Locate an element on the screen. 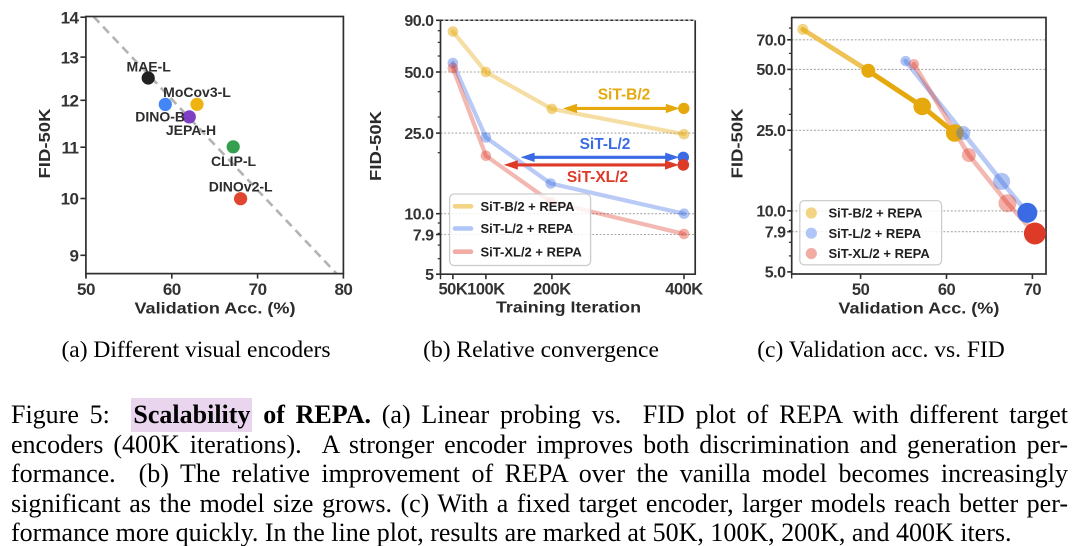  svg-text: DINOv2-L is located at coordinates (241, 187).